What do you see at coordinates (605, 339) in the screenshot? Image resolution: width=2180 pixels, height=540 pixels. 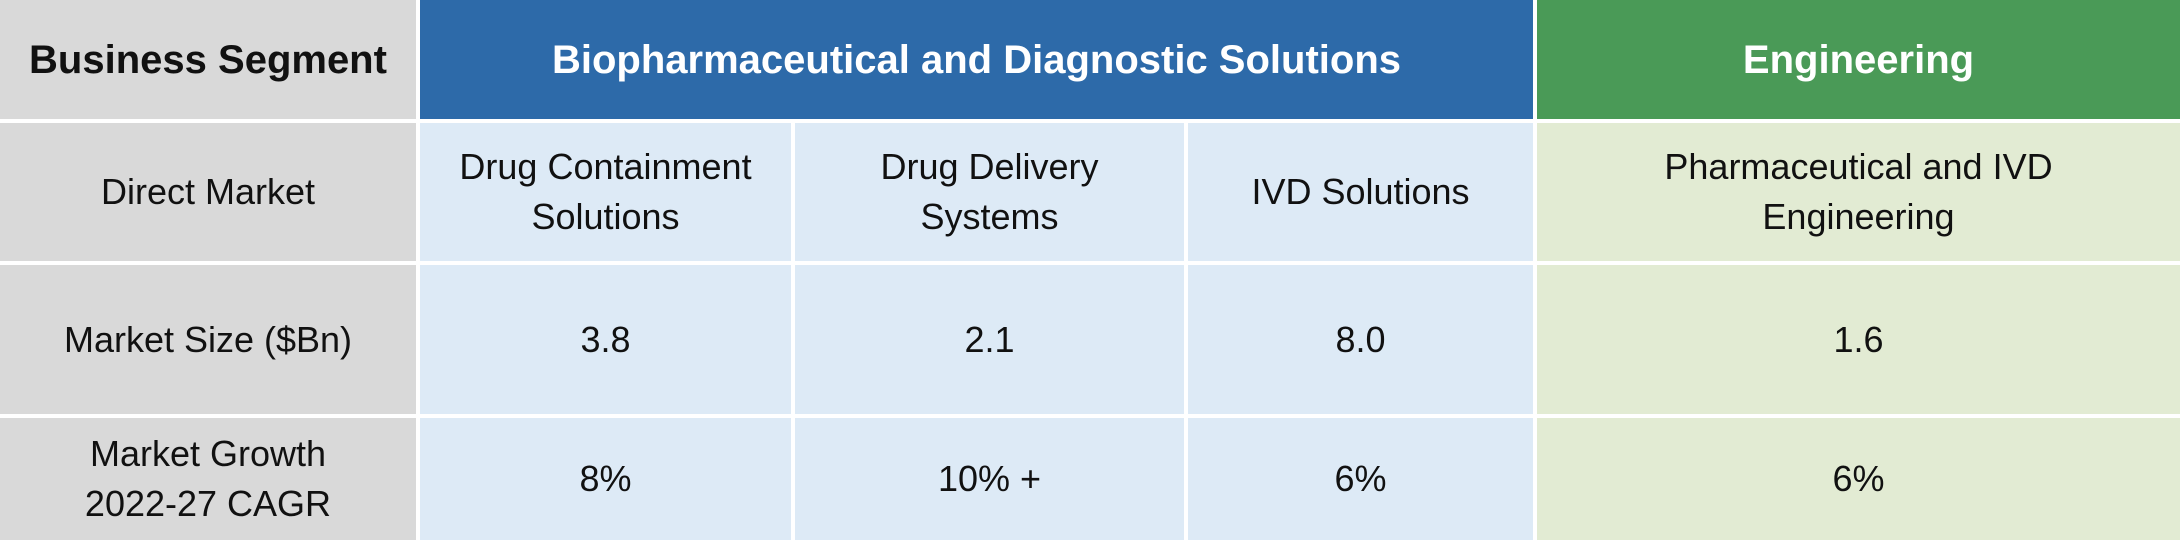 I see `market-size-drug-containment-value: 3.8` at bounding box center [605, 339].